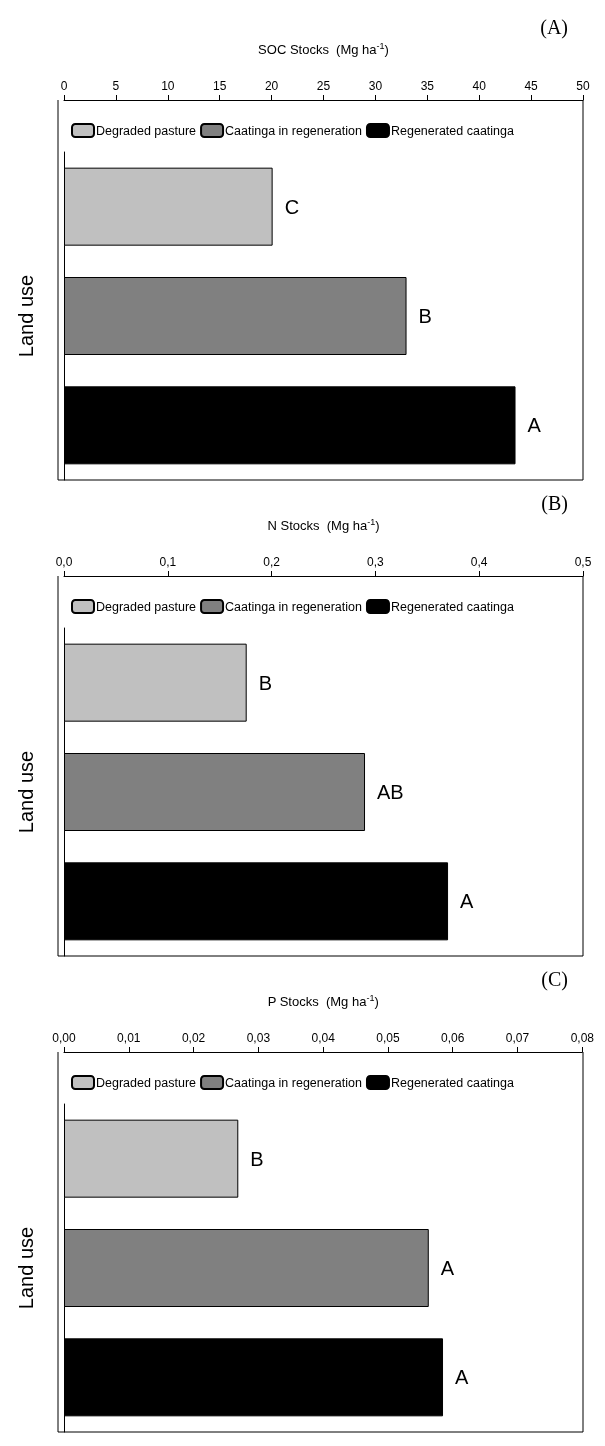  What do you see at coordinates (220, 86) in the screenshot?
I see `x-tick-label: 15` at bounding box center [220, 86].